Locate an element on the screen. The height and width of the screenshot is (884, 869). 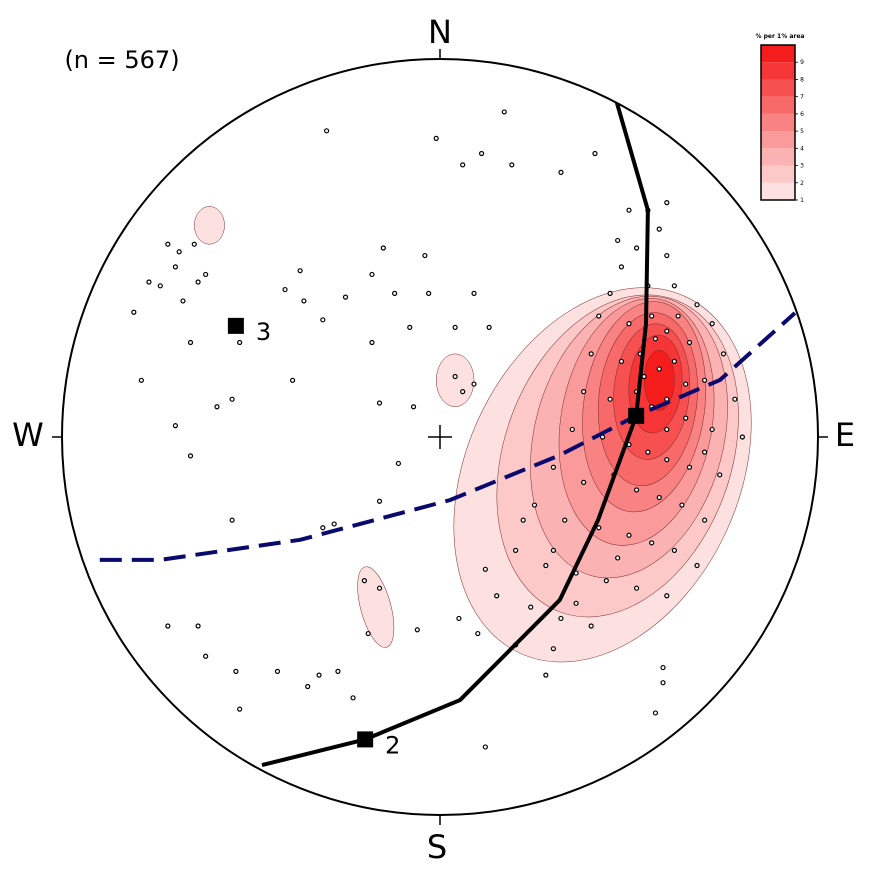
colorbar-title: % per 1% area is located at coordinates (780, 36).